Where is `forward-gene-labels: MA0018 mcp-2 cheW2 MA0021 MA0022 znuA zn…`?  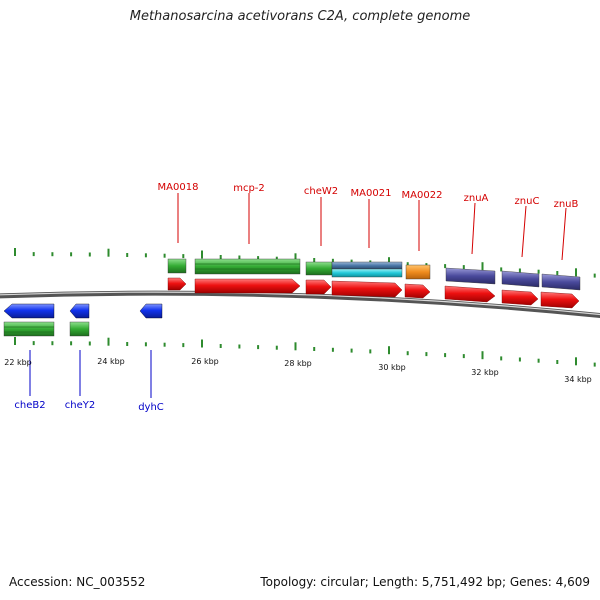
forward-gene-labels: MA0018 mcp-2 cheW2 MA0021 MA0022 znuA zn… is located at coordinates (368, 196).